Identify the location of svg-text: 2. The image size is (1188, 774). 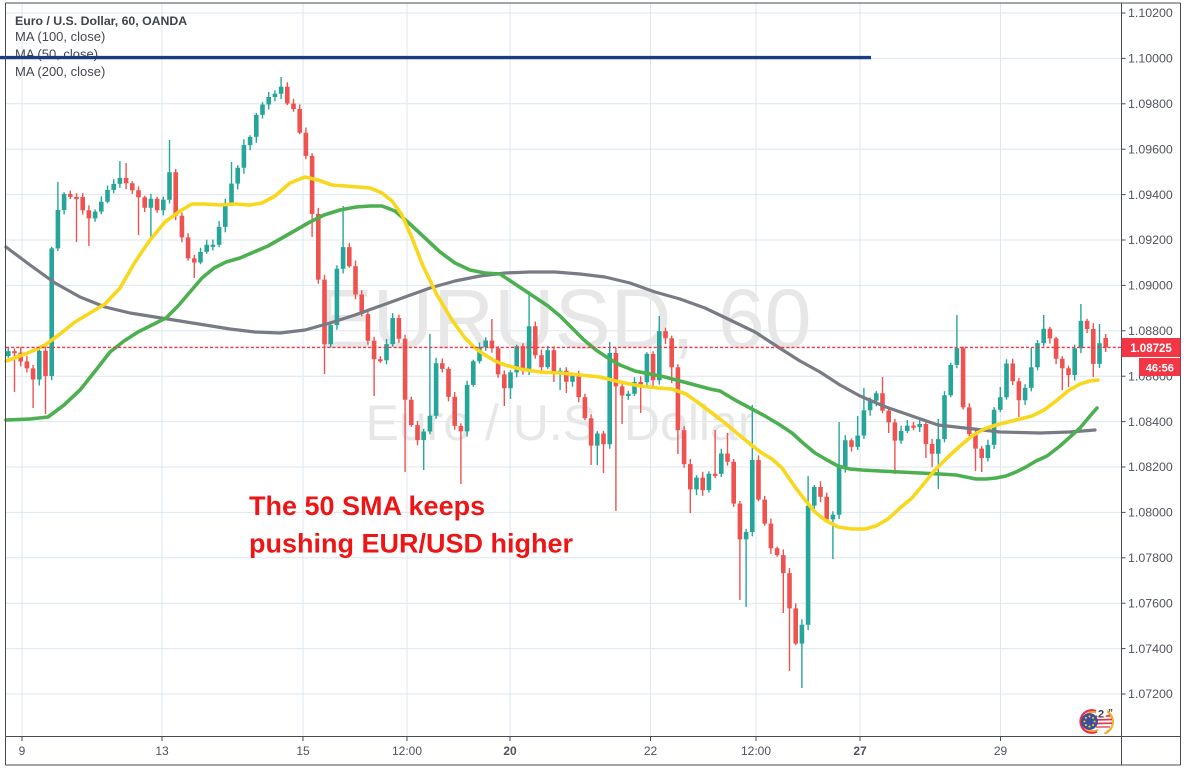
(1101, 715).